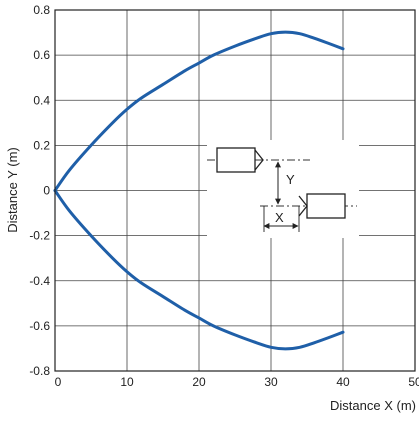  What do you see at coordinates (322, 206) in the screenshot?
I see `lower-projectile-icon` at bounding box center [322, 206].